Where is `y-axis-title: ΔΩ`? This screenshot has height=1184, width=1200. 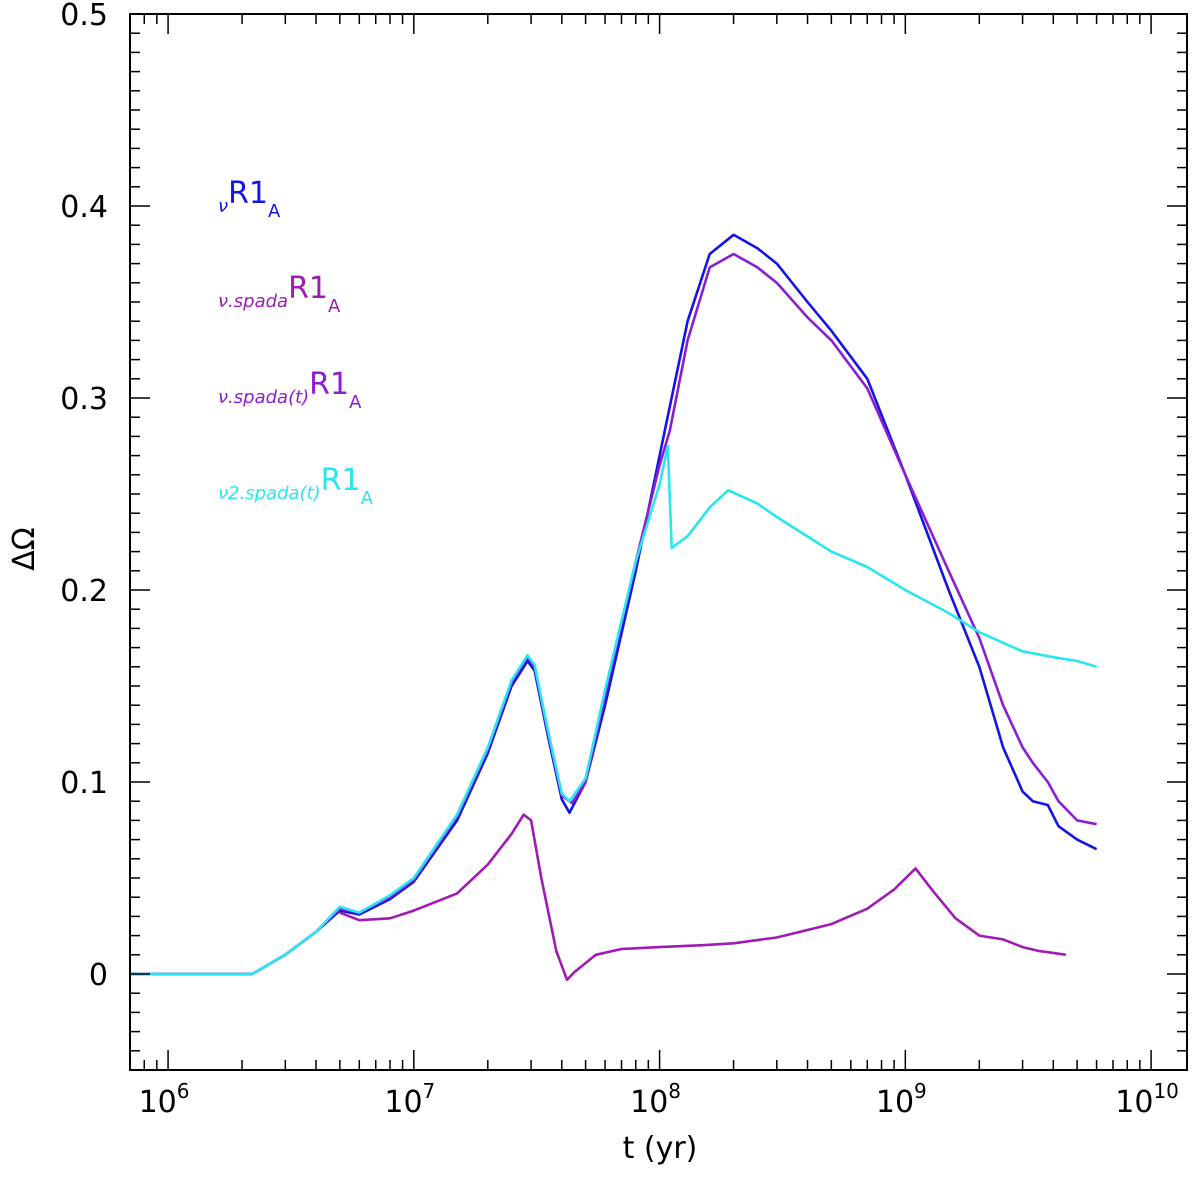 y-axis-title: ΔΩ is located at coordinates (24, 548).